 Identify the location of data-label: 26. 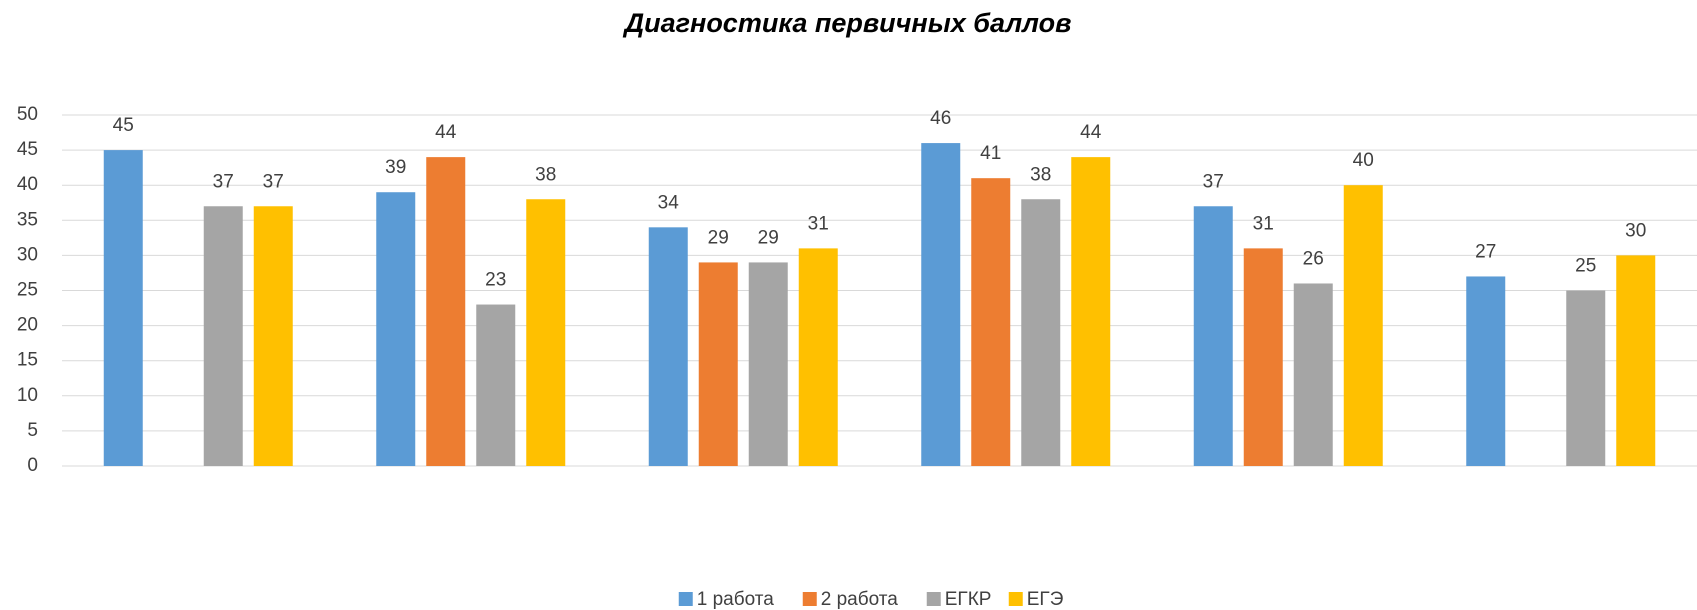
(1313, 258).